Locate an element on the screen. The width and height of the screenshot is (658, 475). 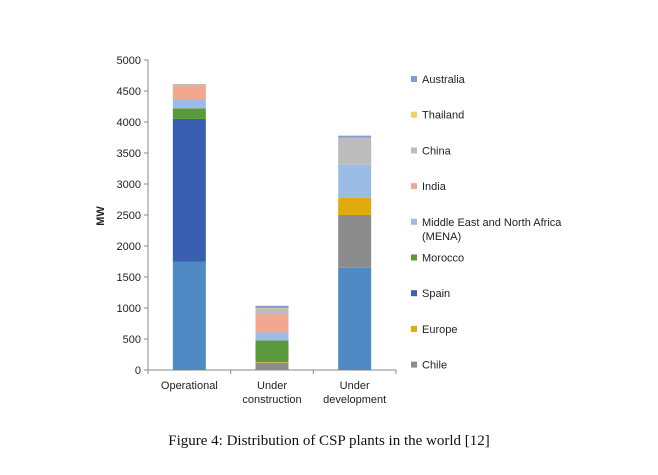
y-tick-label: 1000 is located at coordinates (129, 309).